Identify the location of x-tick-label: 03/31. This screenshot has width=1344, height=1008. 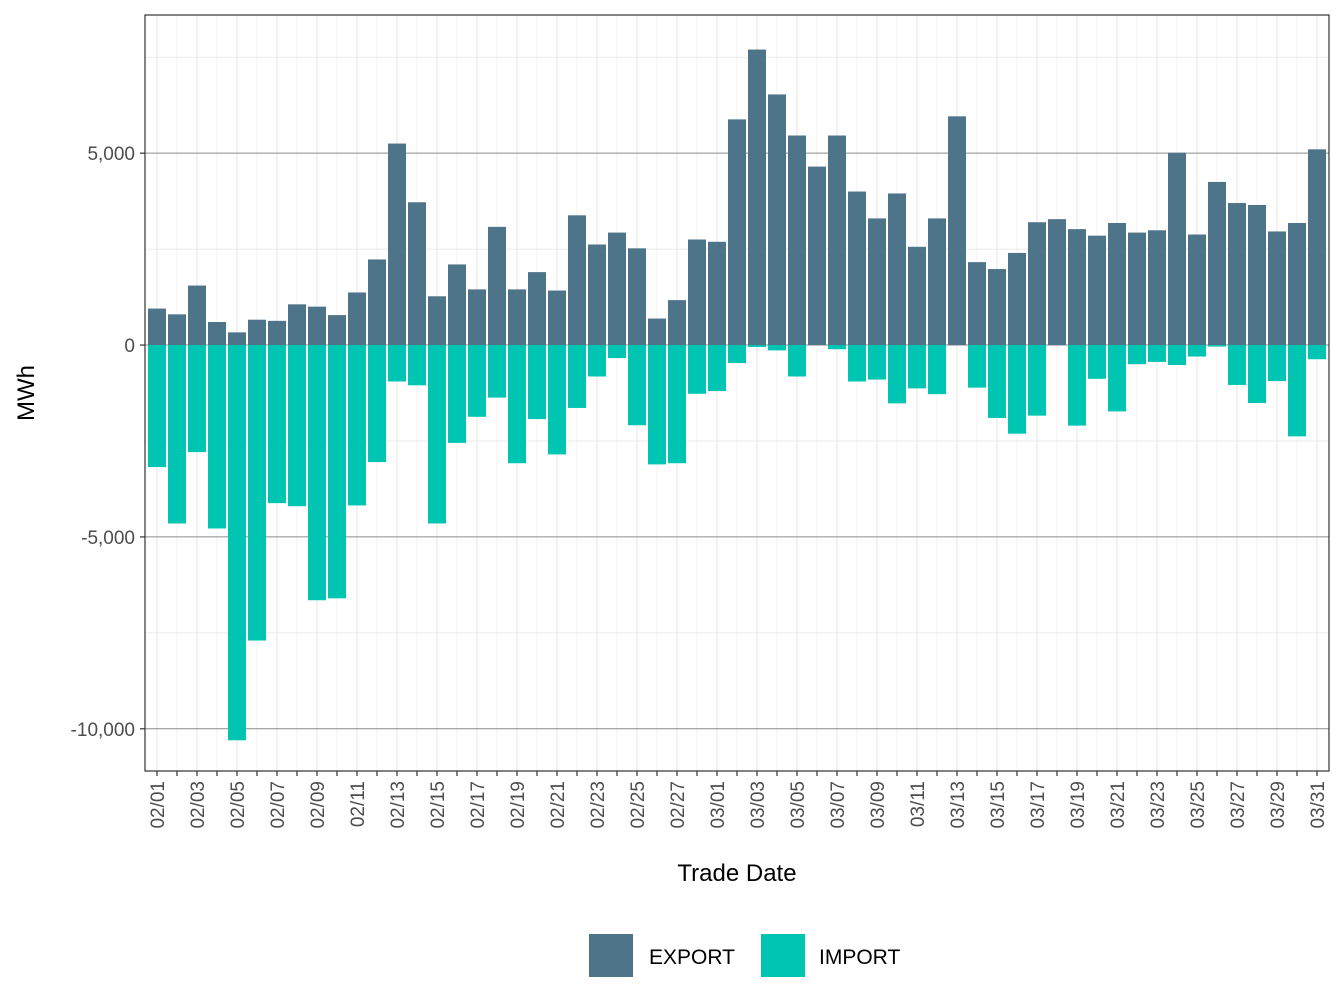
(1318, 805).